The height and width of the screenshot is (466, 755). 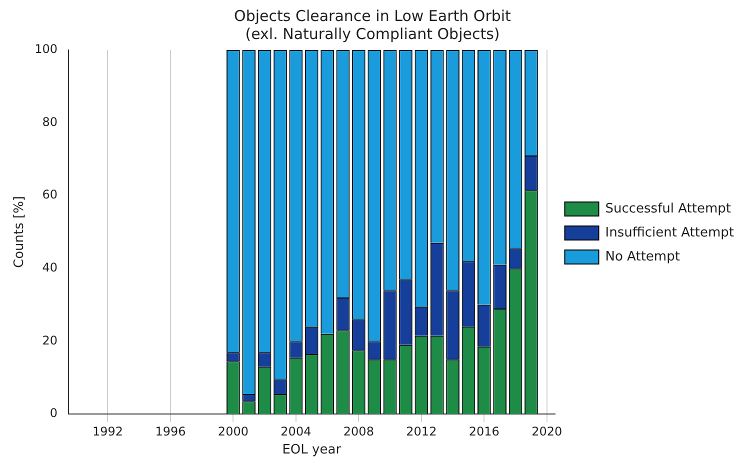 What do you see at coordinates (233, 431) in the screenshot?
I see `x-tick-label: 2000` at bounding box center [233, 431].